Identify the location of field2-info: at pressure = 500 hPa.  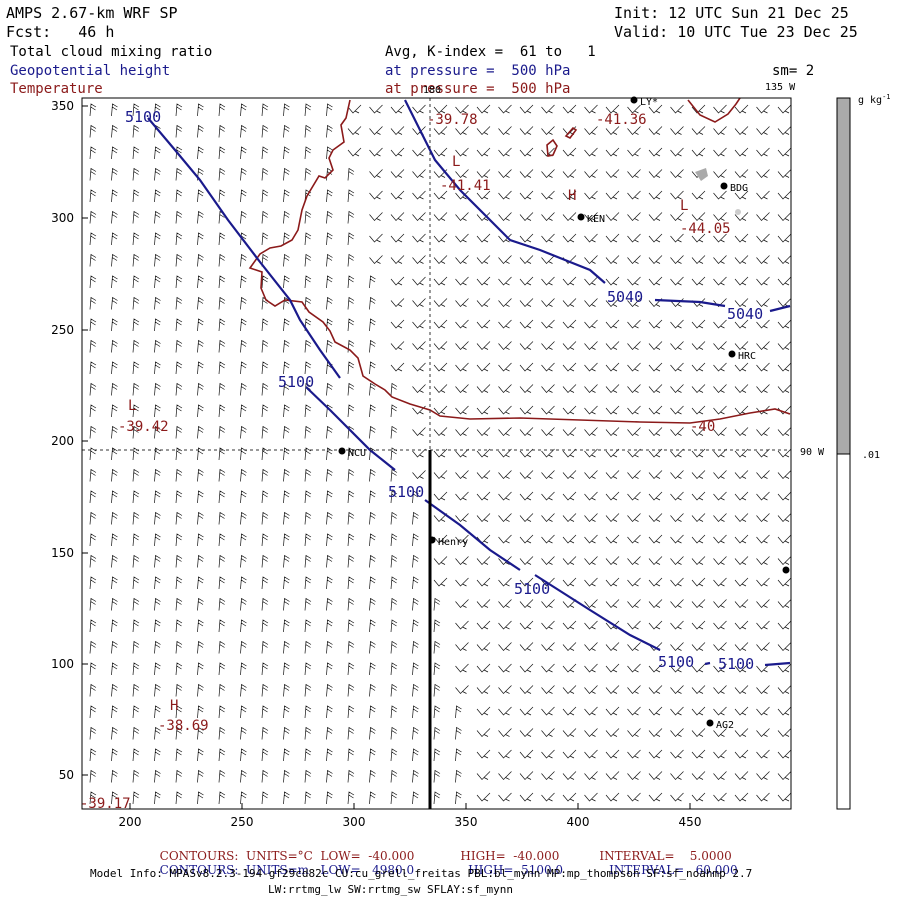
(478, 71).